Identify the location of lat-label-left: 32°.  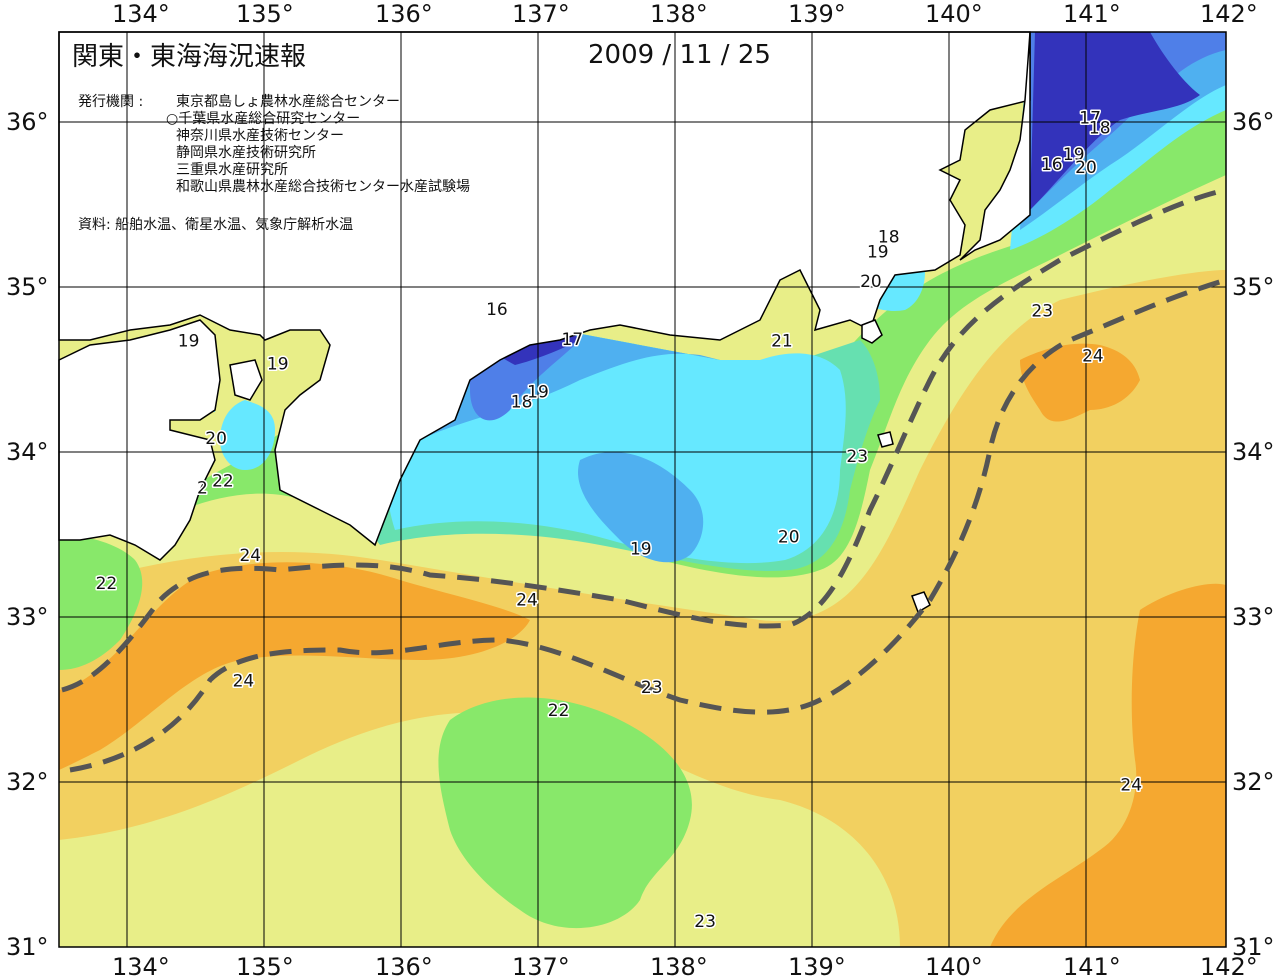
(27, 782).